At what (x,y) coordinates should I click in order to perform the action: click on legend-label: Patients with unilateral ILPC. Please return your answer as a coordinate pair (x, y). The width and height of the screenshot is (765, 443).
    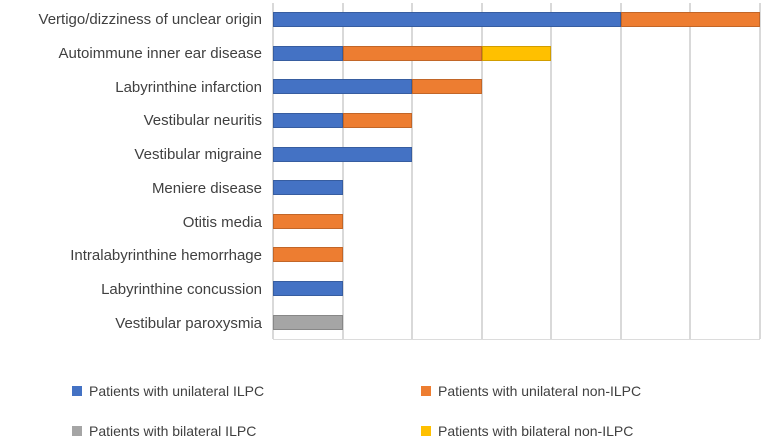
    Looking at the image, I should click on (177, 391).